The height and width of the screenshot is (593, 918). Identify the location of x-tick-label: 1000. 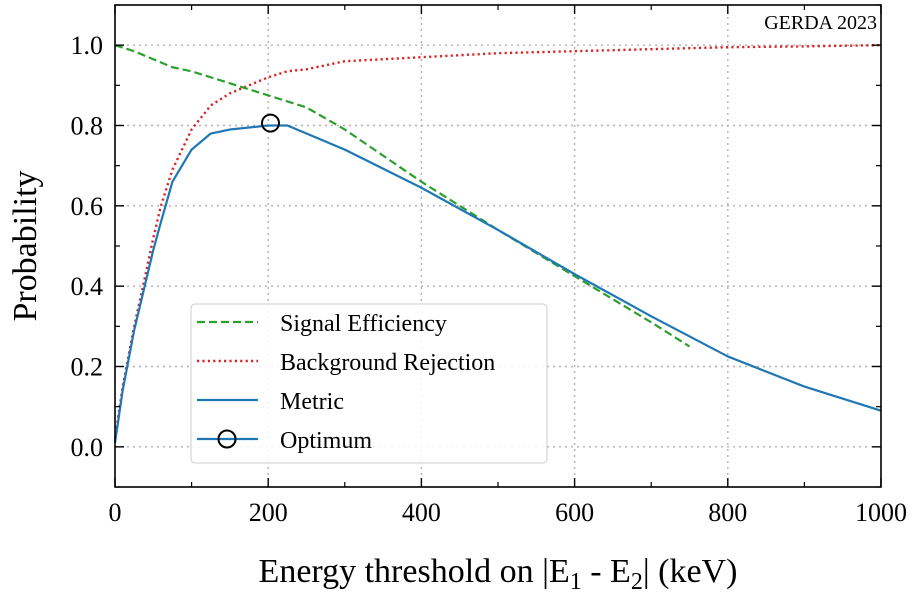
(881, 512).